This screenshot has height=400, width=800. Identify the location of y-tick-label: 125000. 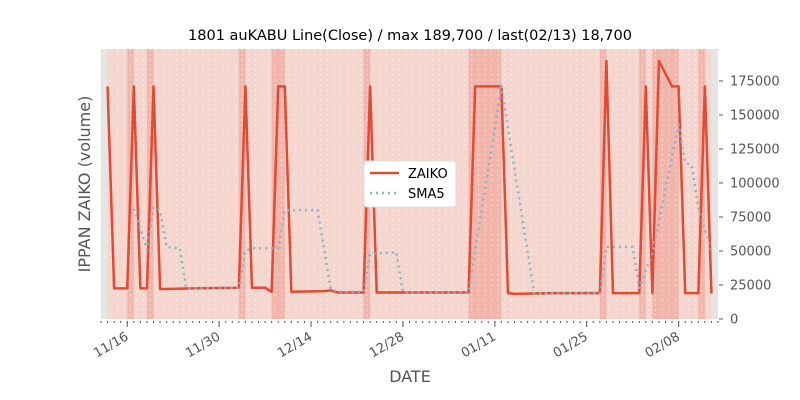
(755, 149).